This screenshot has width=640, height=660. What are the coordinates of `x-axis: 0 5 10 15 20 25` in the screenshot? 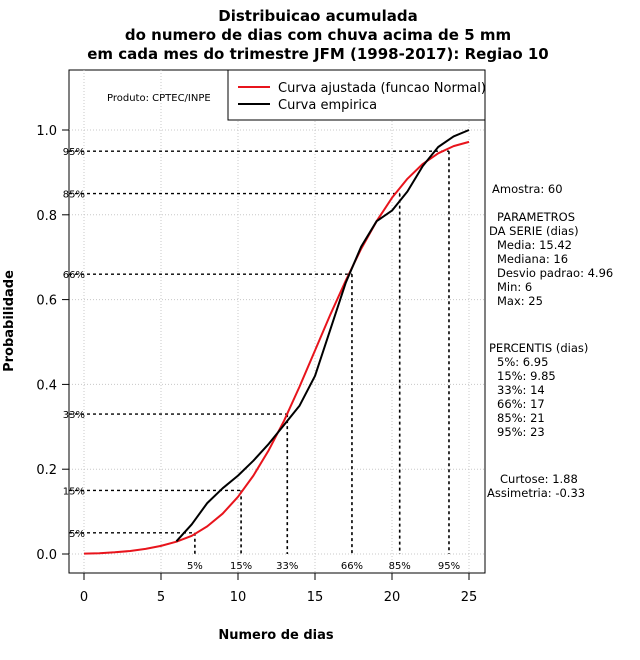 It's located at (279, 588).